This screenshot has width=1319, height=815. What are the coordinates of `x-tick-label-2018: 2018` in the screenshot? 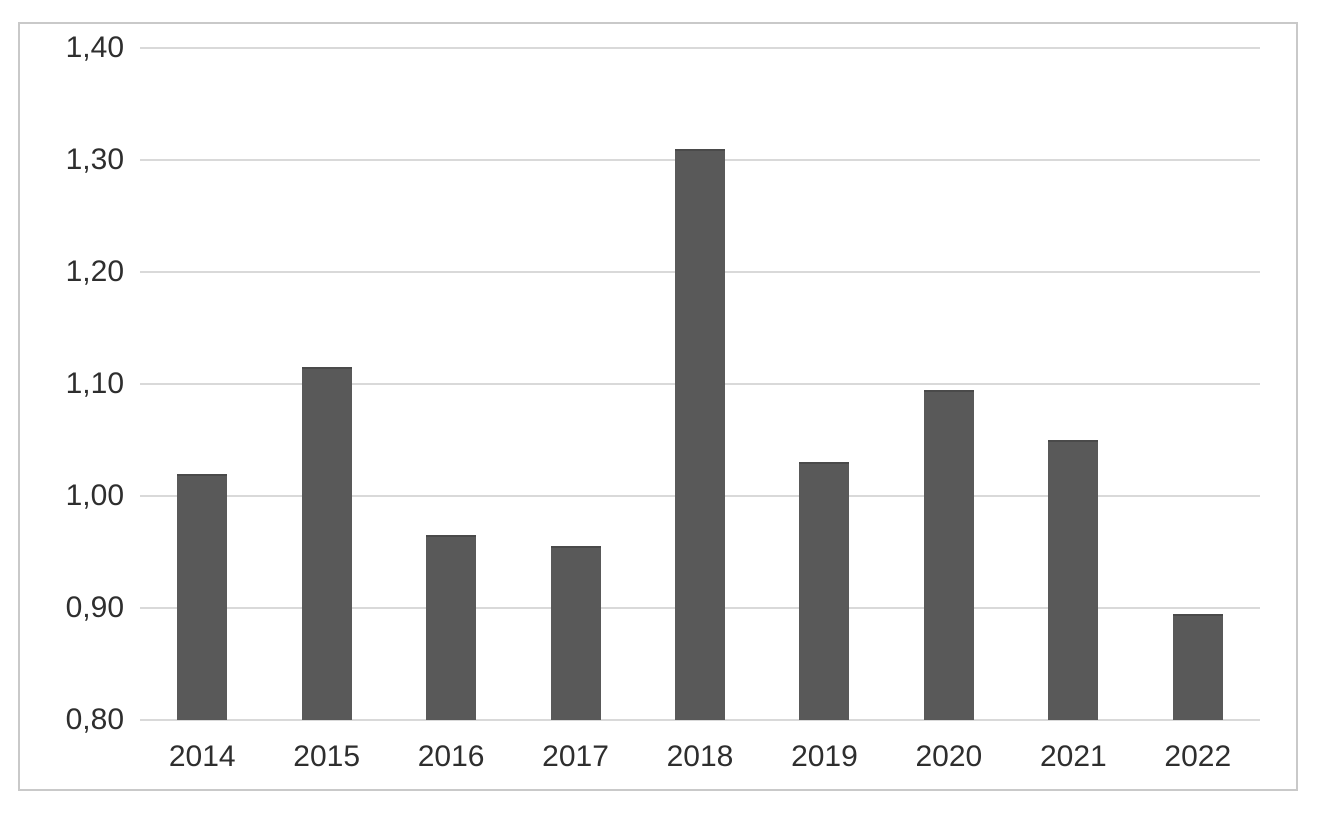 It's located at (700, 756).